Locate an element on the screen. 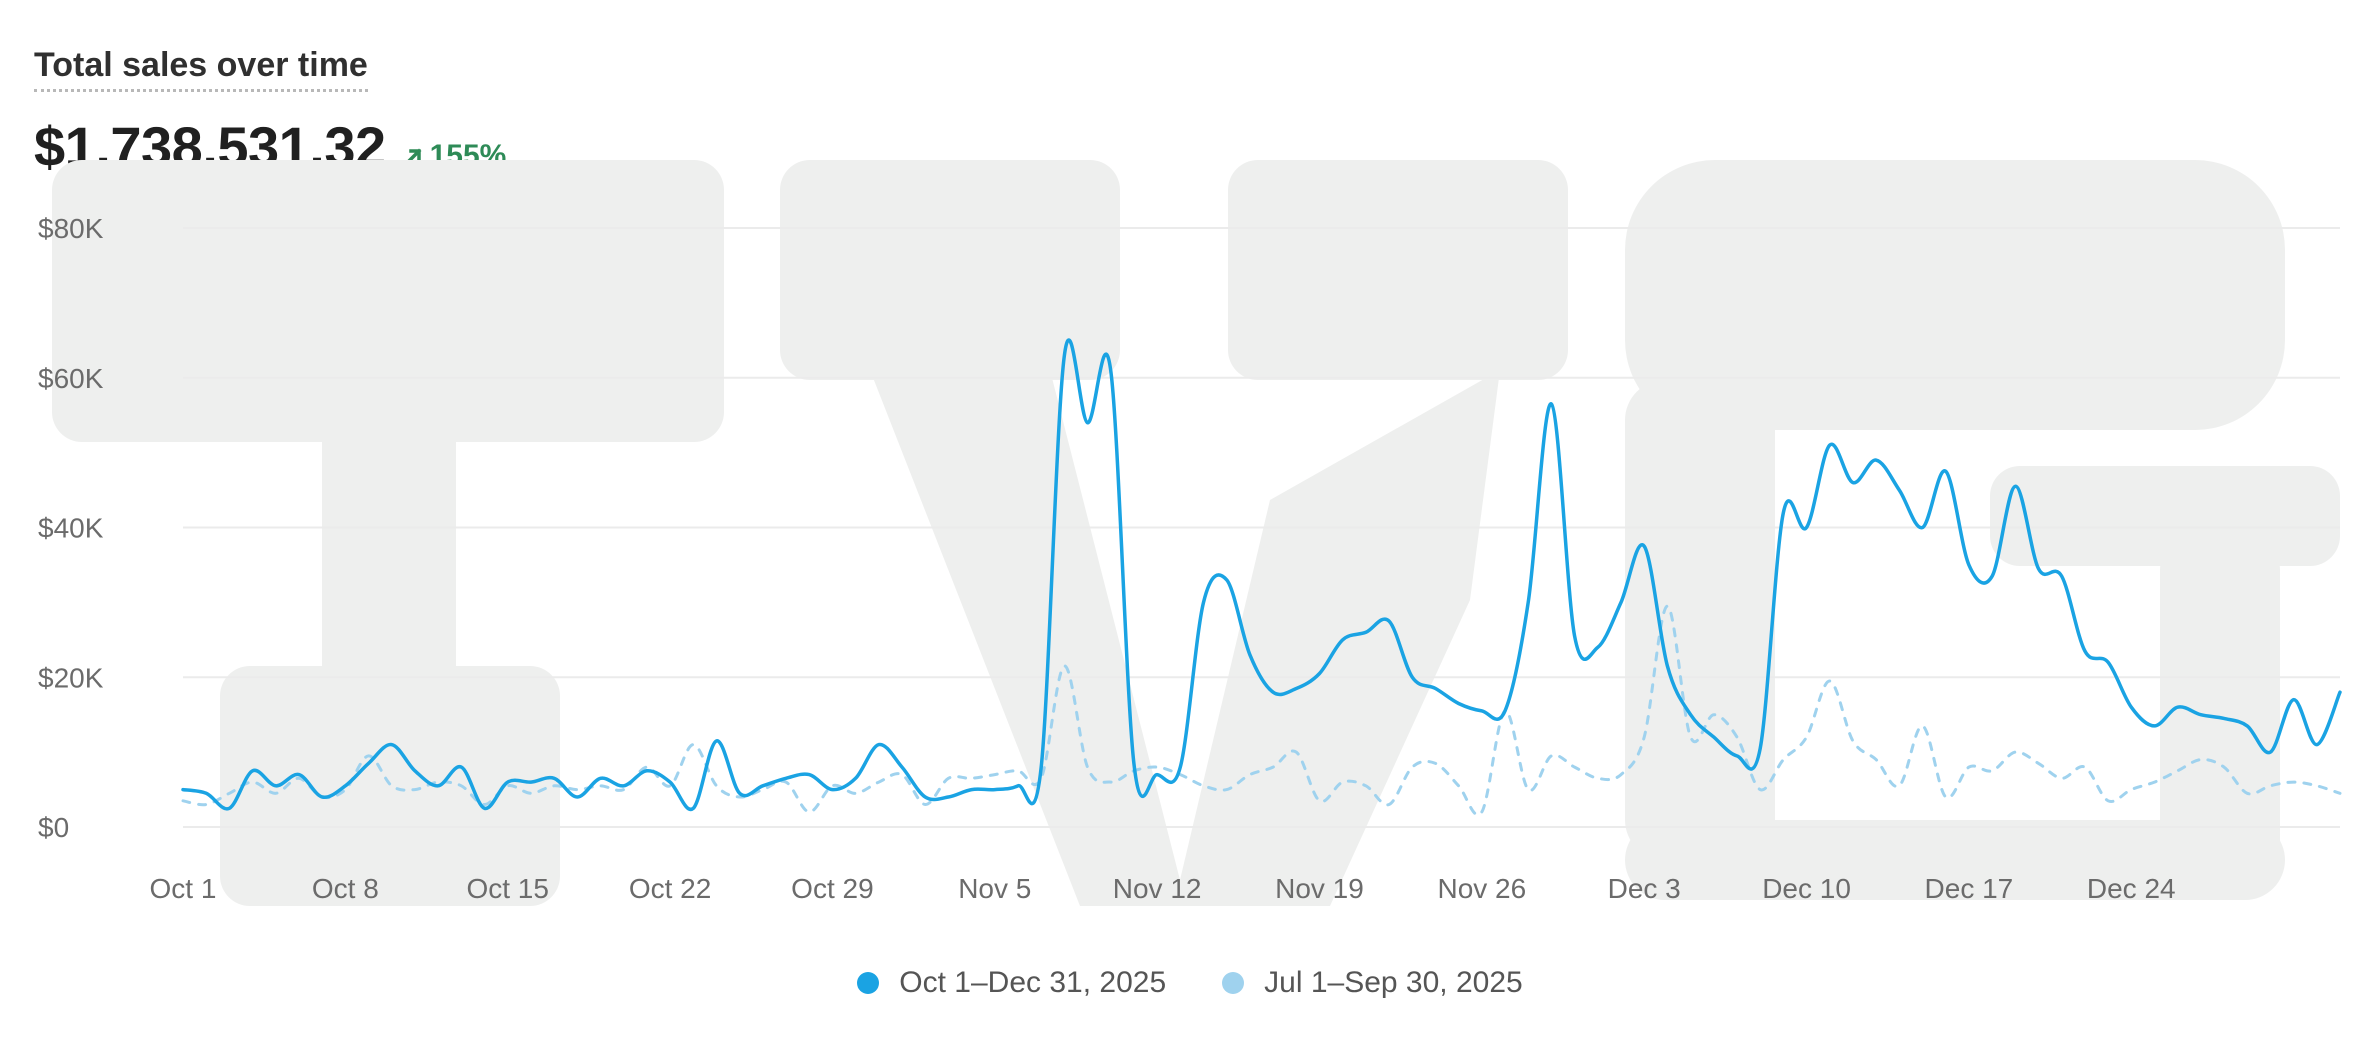 The width and height of the screenshot is (2380, 1056). x-tick-label: Nov 12 is located at coordinates (1157, 888).